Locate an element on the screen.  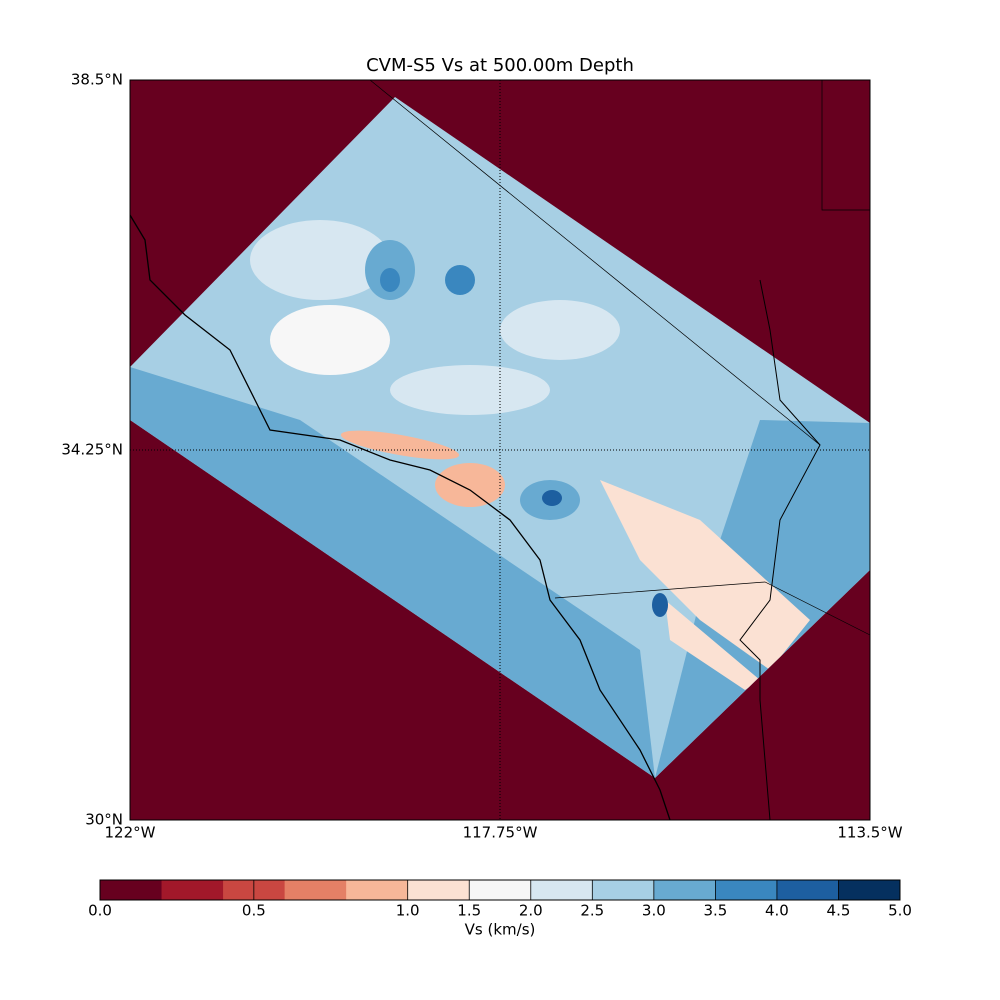
x-tick-label: 117.75°W is located at coordinates (500, 833).